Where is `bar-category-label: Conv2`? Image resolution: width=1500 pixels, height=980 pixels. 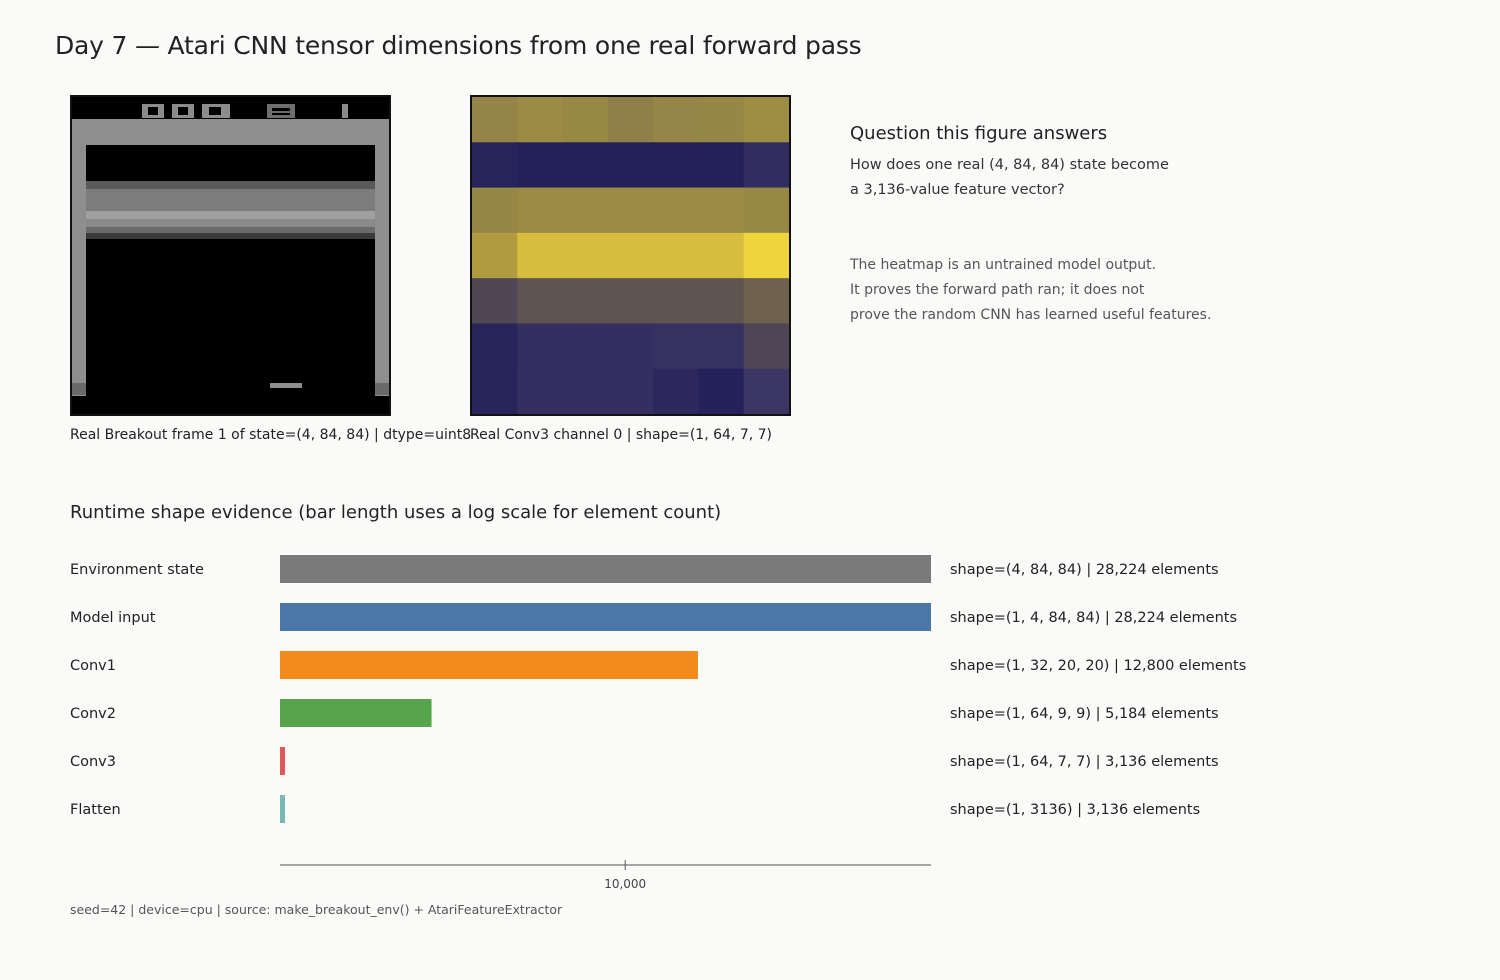
bar-category-label: Conv2 is located at coordinates (93, 714).